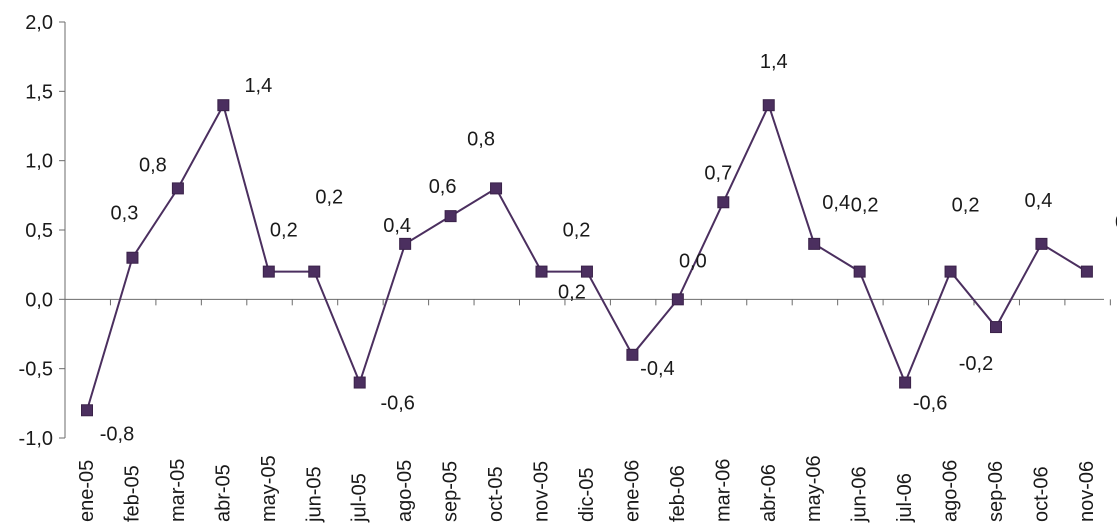  Describe the element at coordinates (542, 491) in the screenshot. I see `x-tick-label: nov-05` at that location.